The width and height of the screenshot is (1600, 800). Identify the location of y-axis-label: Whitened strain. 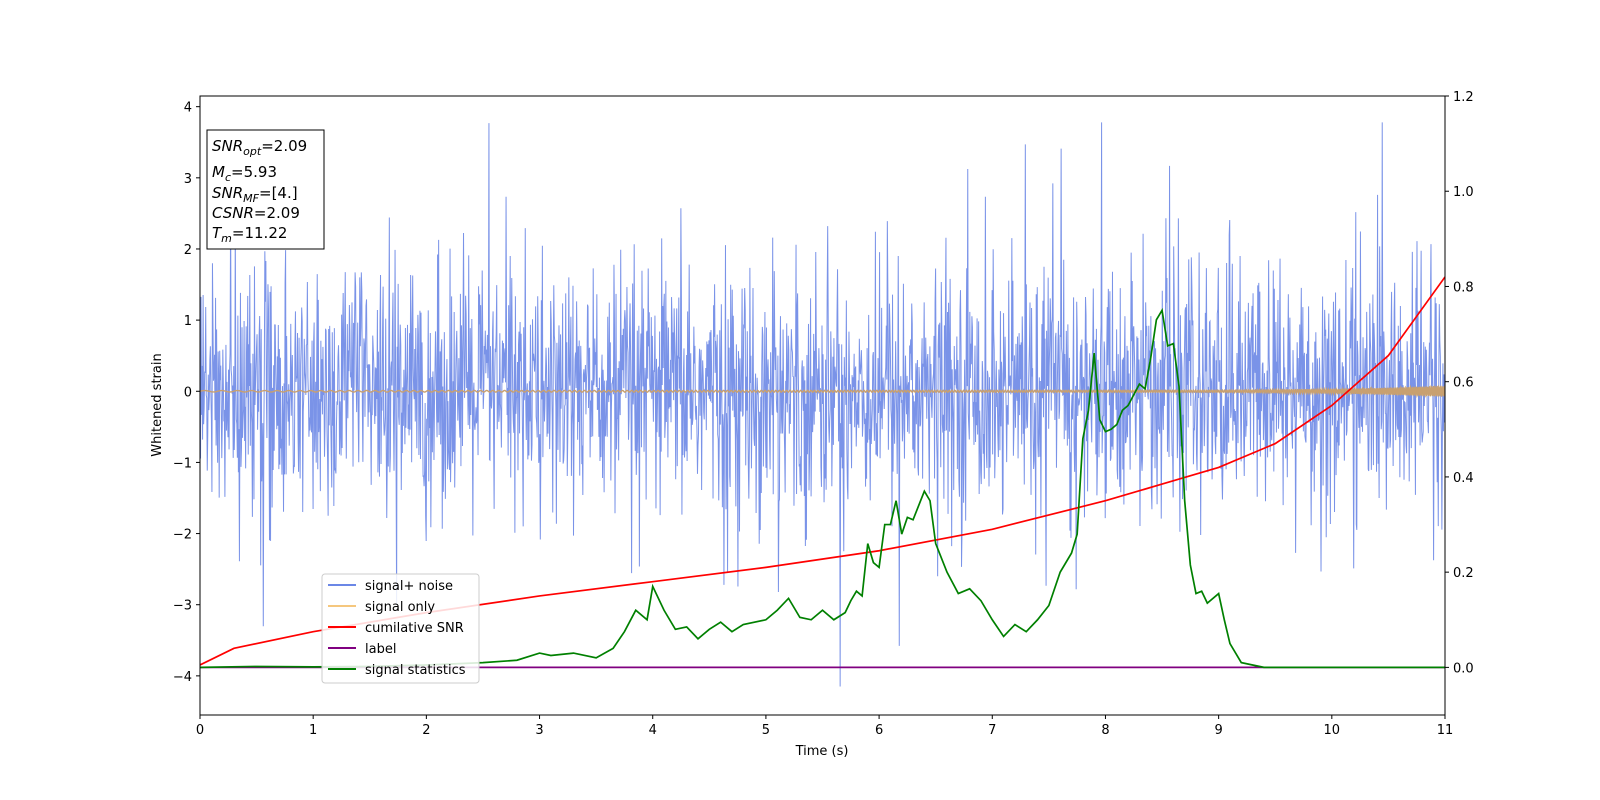
(157, 404).